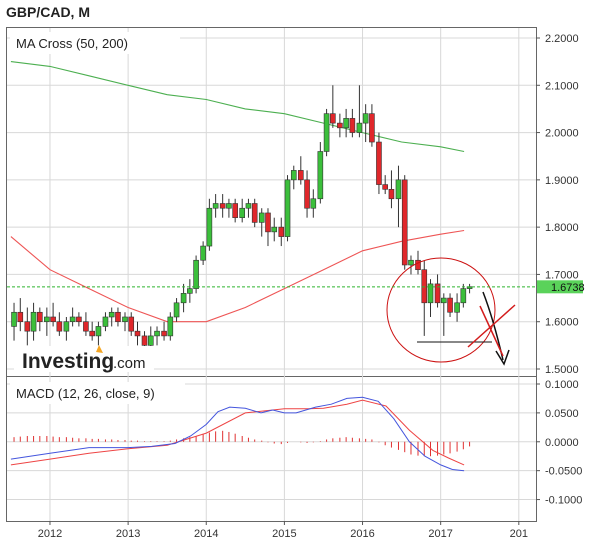 The width and height of the screenshot is (598, 546). I want to click on investing-logo: Investing .com, so click(84, 359).